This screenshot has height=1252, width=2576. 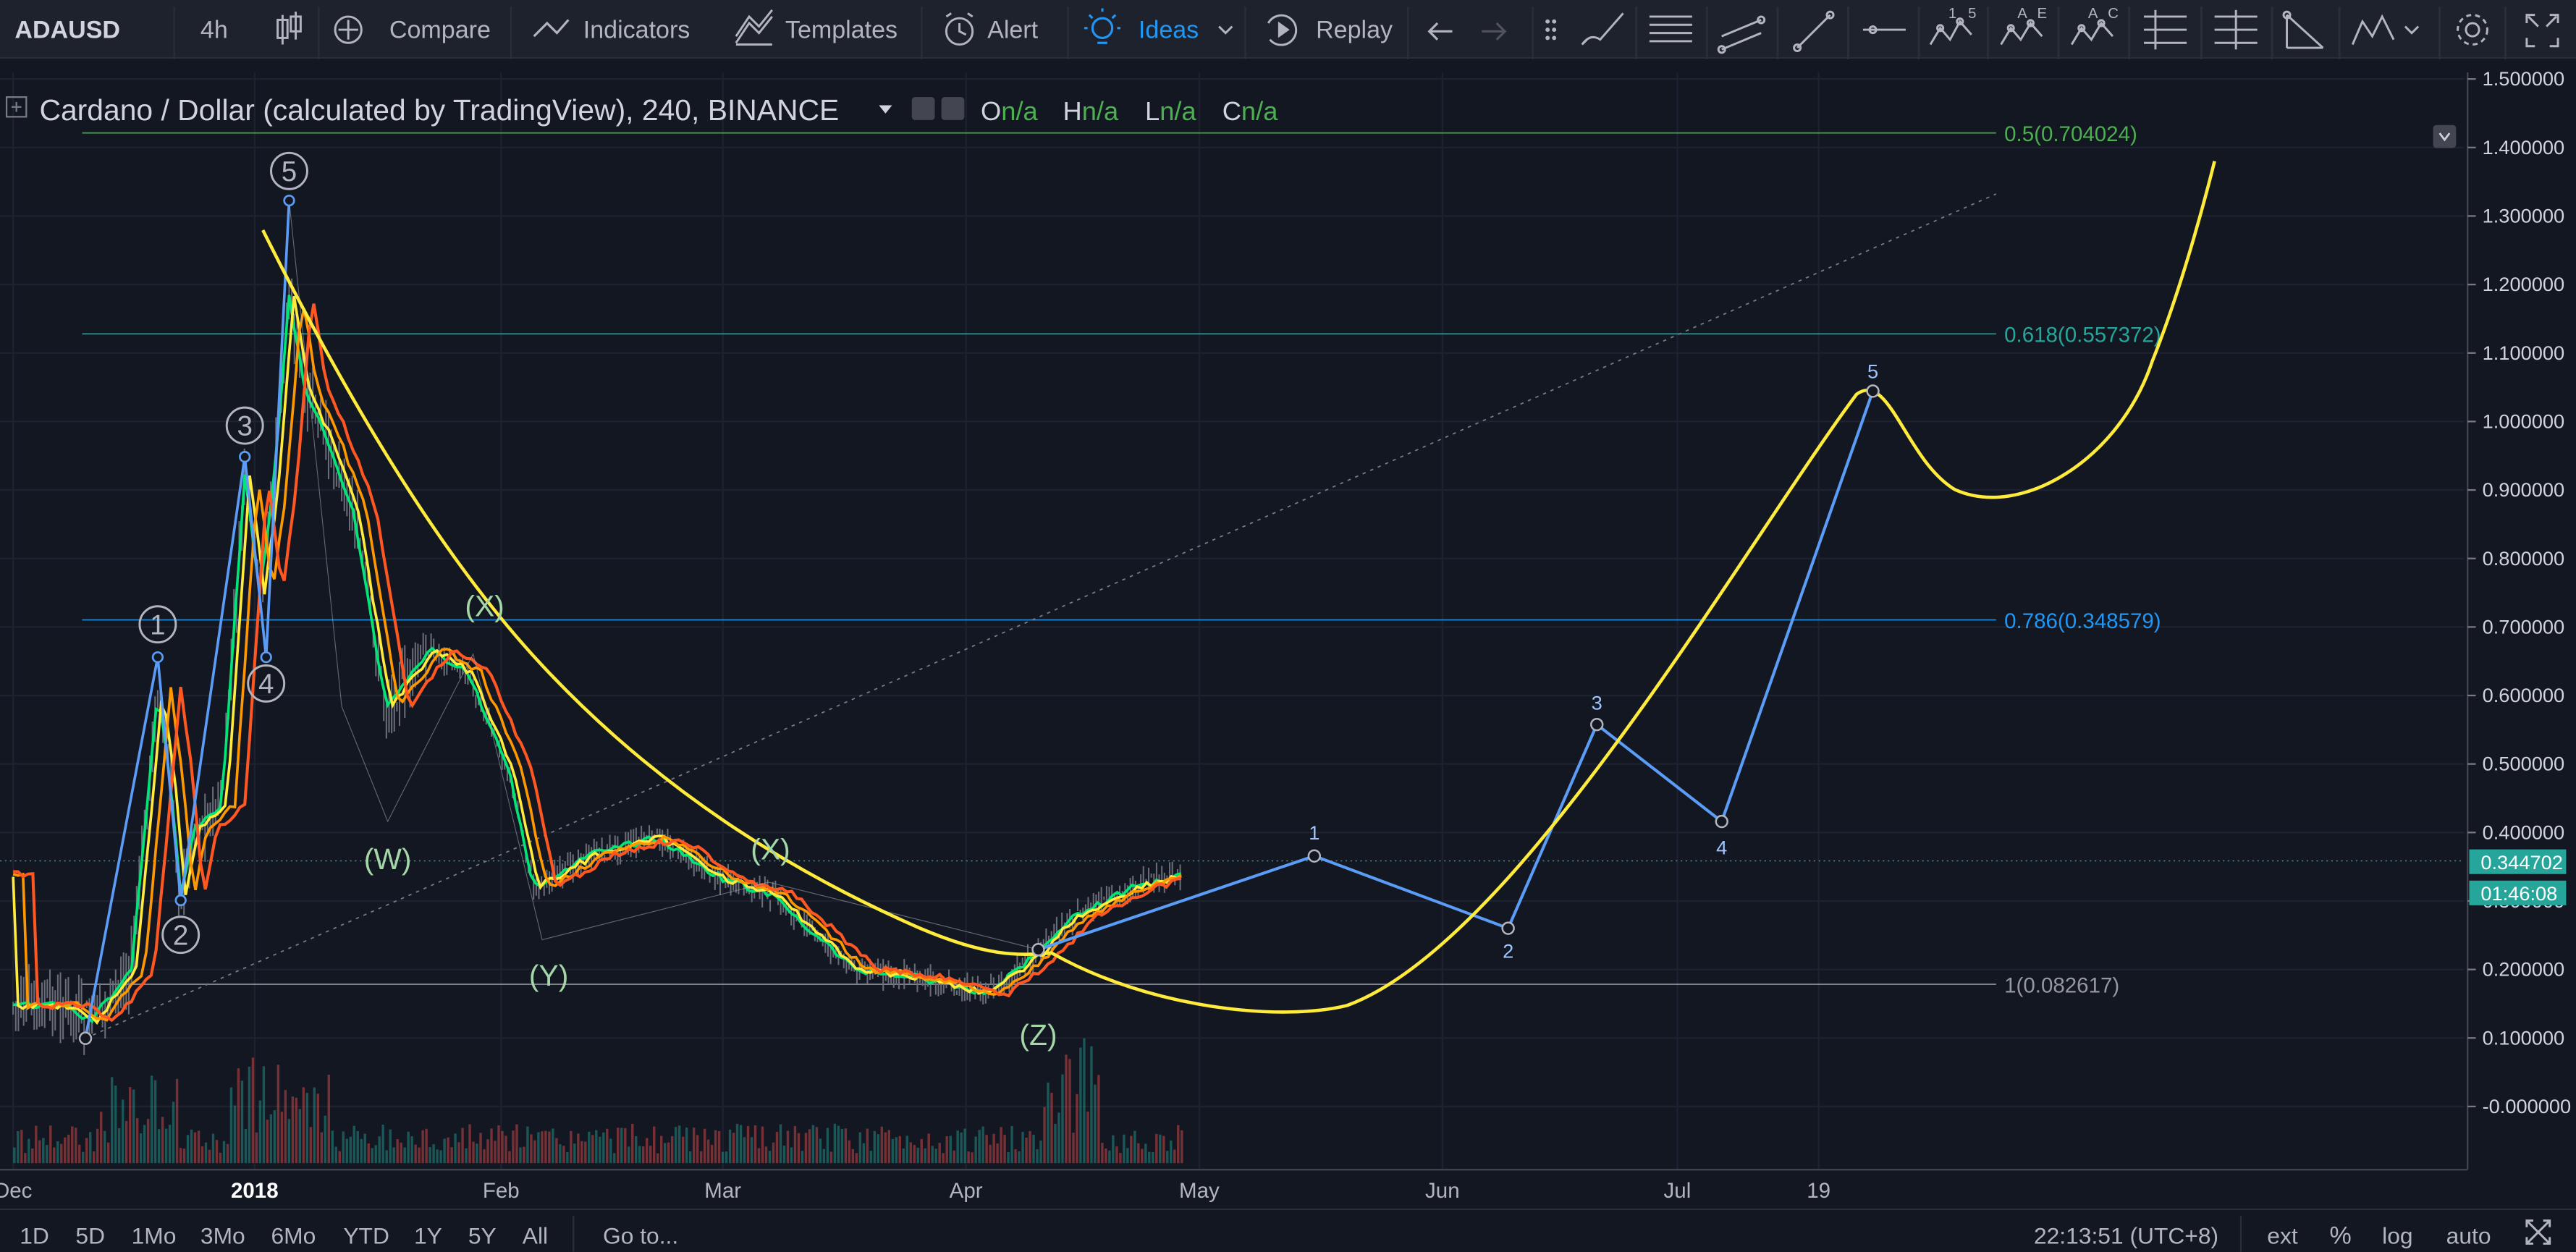 What do you see at coordinates (1456, 671) in the screenshot?
I see `projection-wave-line` at bounding box center [1456, 671].